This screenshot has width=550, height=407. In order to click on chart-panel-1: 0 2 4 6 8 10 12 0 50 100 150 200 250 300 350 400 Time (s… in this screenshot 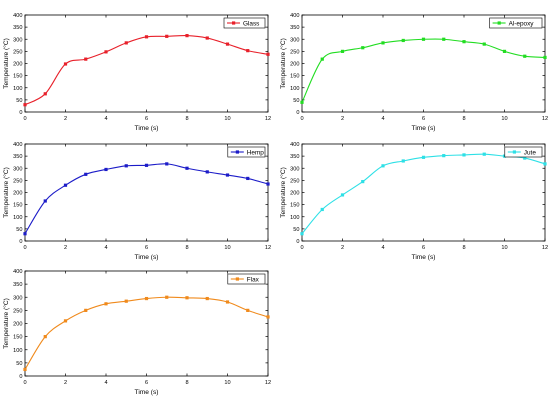, I will do `click(136, 72)`.